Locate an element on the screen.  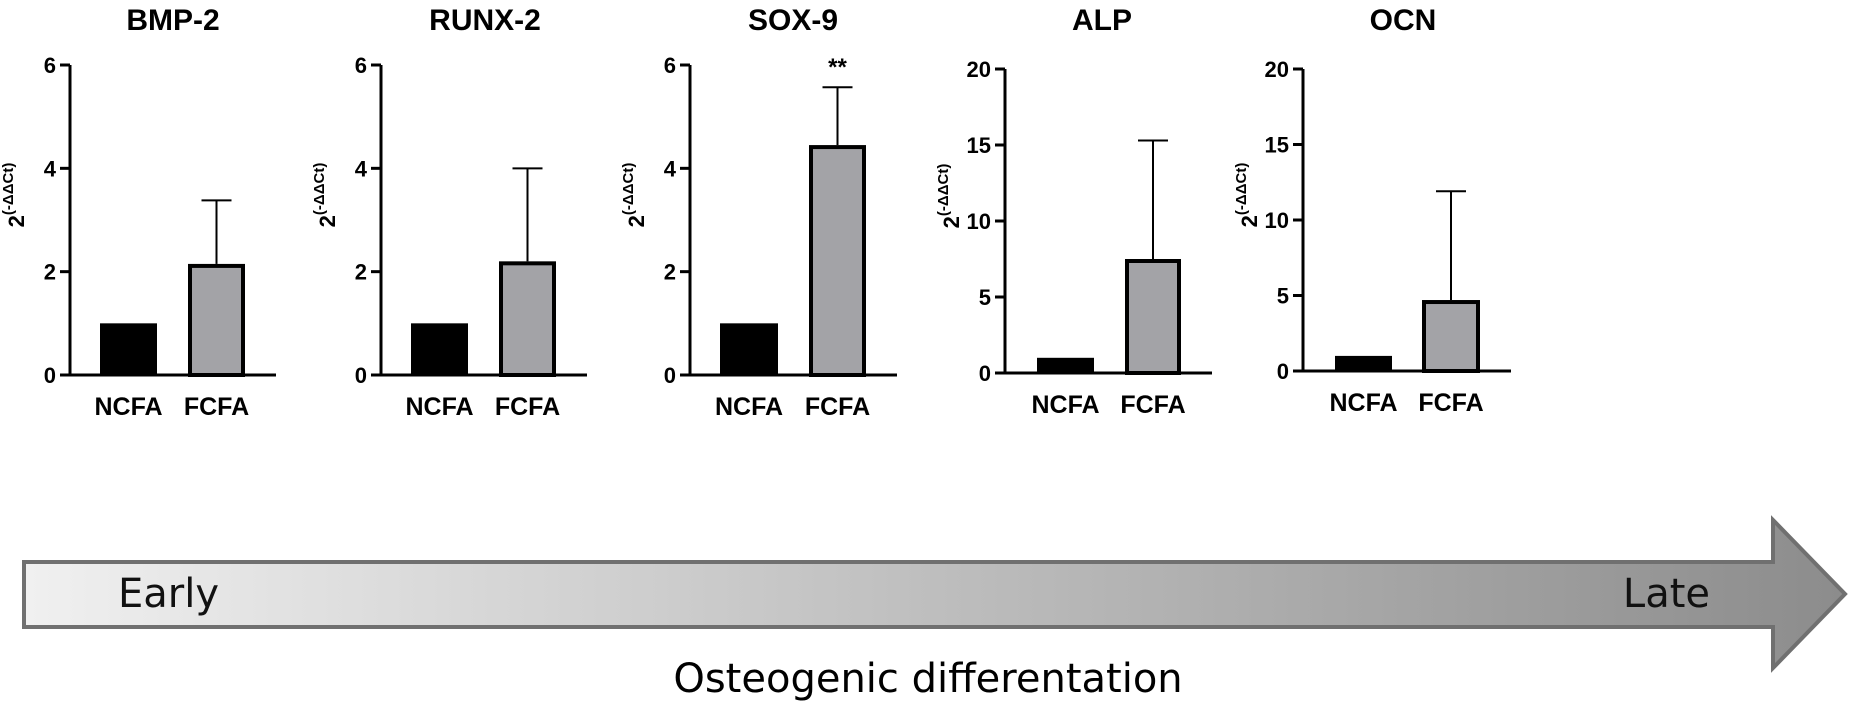
timeline-caption: Osteogenic differentation is located at coordinates (927, 679).